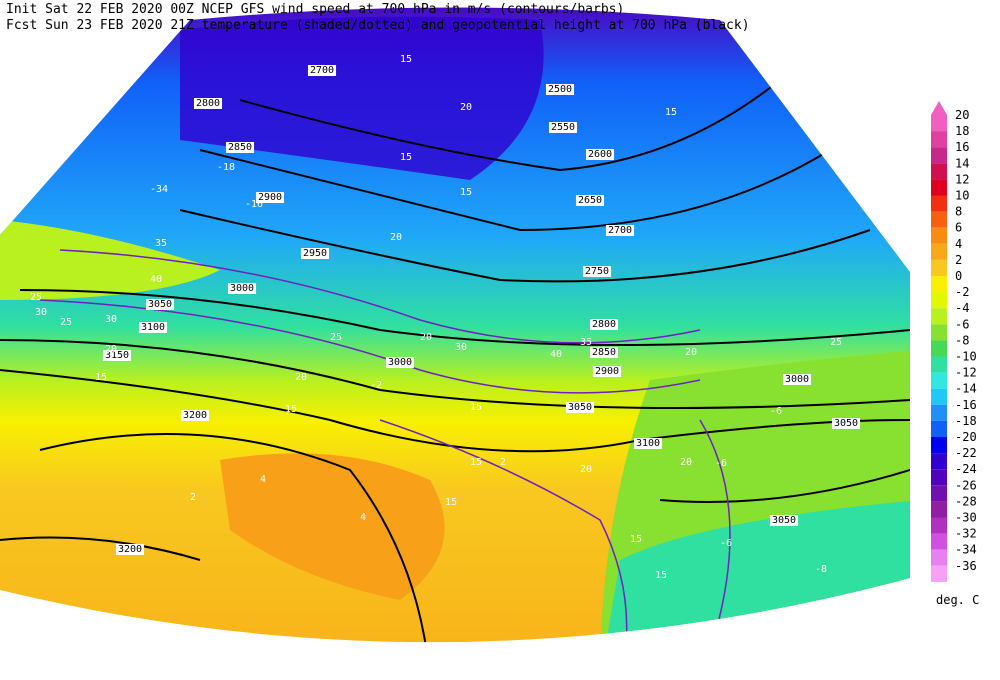  What do you see at coordinates (966, 518) in the screenshot?
I see `colorbar-label: -30` at bounding box center [966, 518].